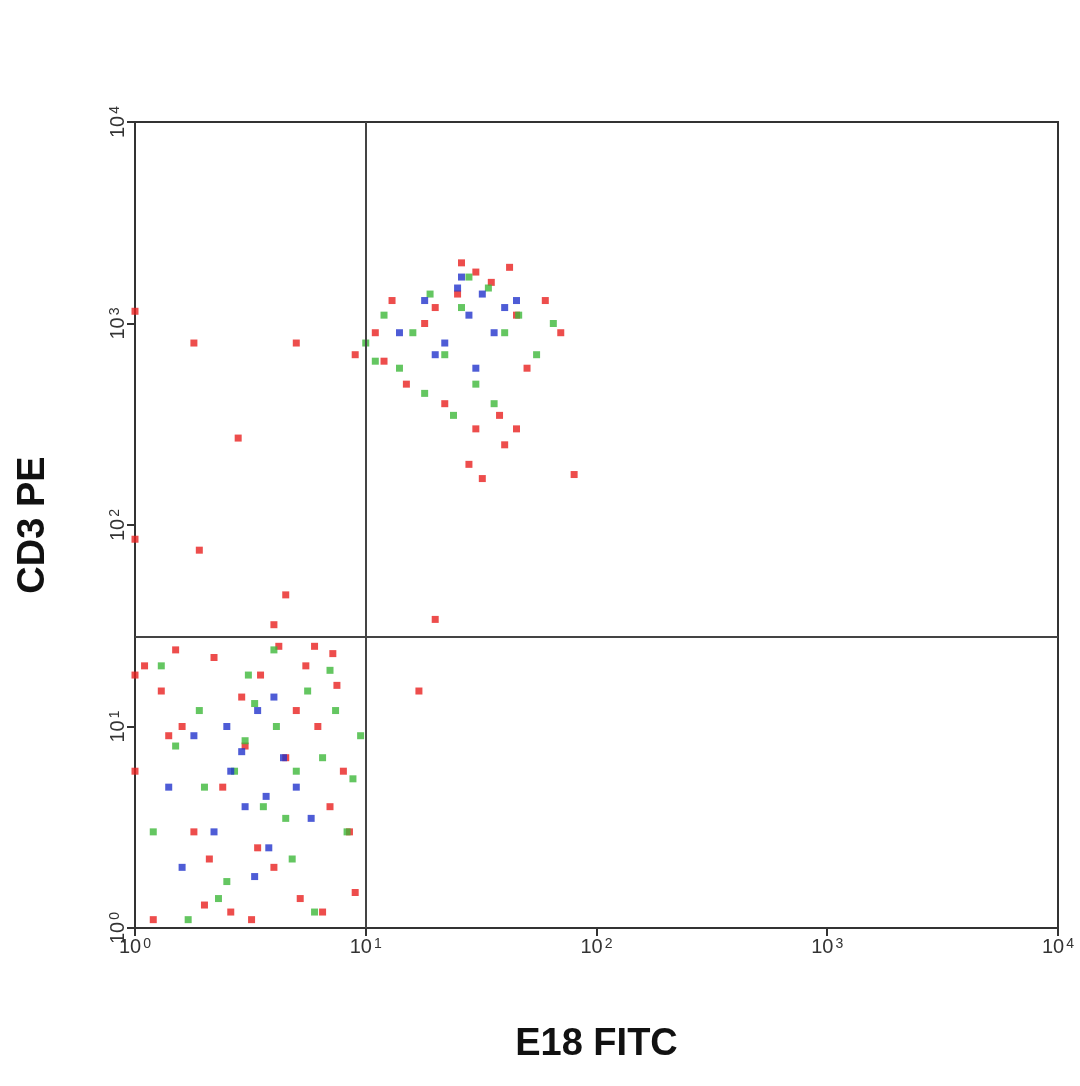 This screenshot has height=1086, width=1080. I want to click on y-tick-label: 101, so click(117, 726).